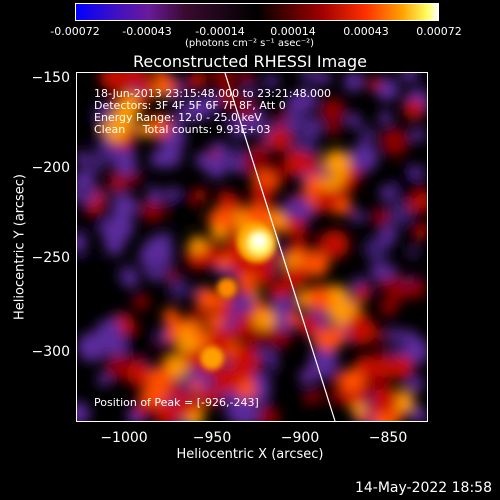 Image resolution: width=500 pixels, height=500 pixels. What do you see at coordinates (388, 438) in the screenshot?
I see `x-tick: −850` at bounding box center [388, 438].